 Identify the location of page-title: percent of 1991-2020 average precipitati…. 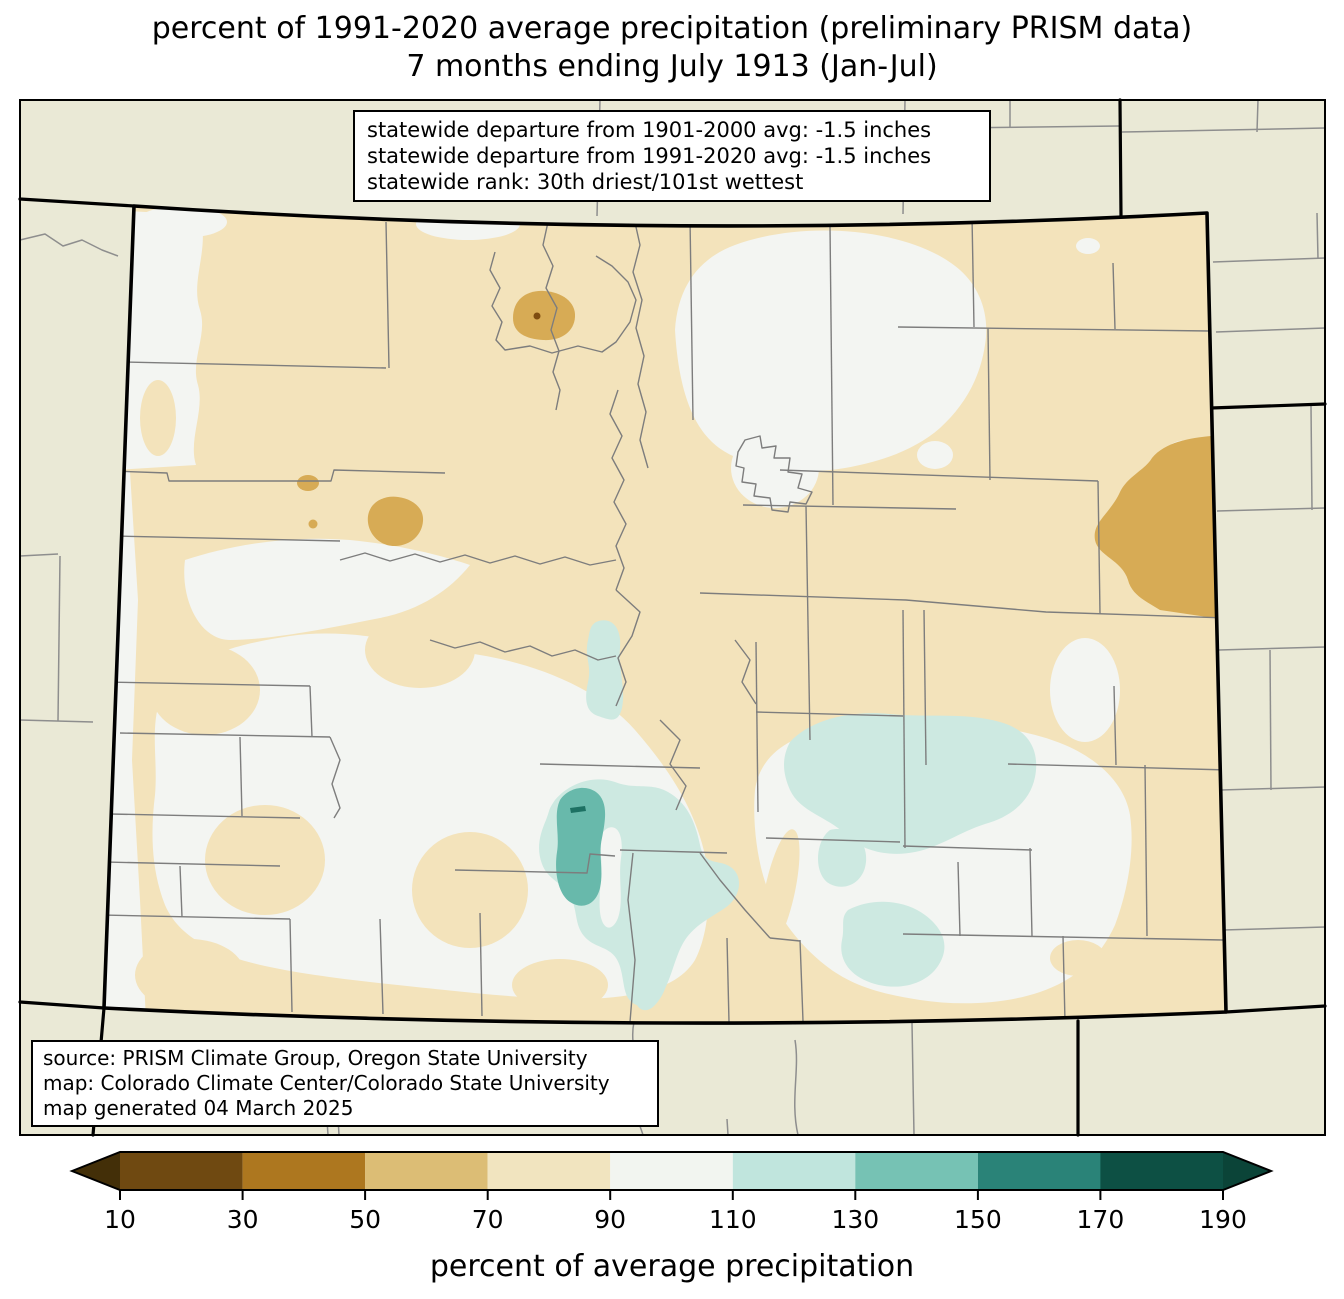
(672, 48).